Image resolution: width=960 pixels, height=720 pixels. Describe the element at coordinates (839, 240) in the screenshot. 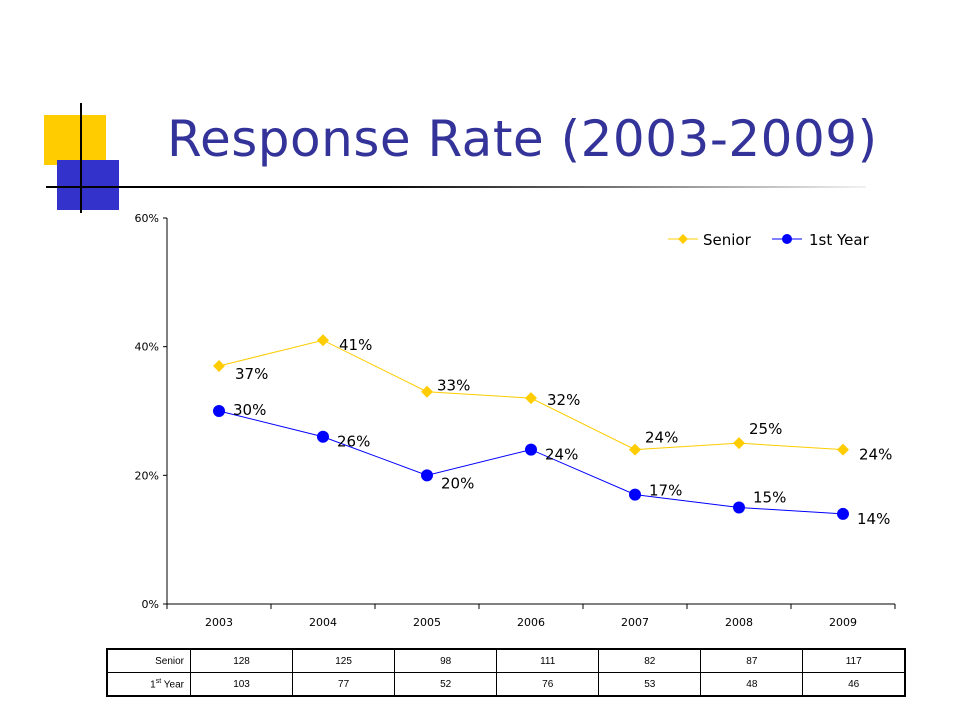

I see `legend-label: 1st Year` at that location.